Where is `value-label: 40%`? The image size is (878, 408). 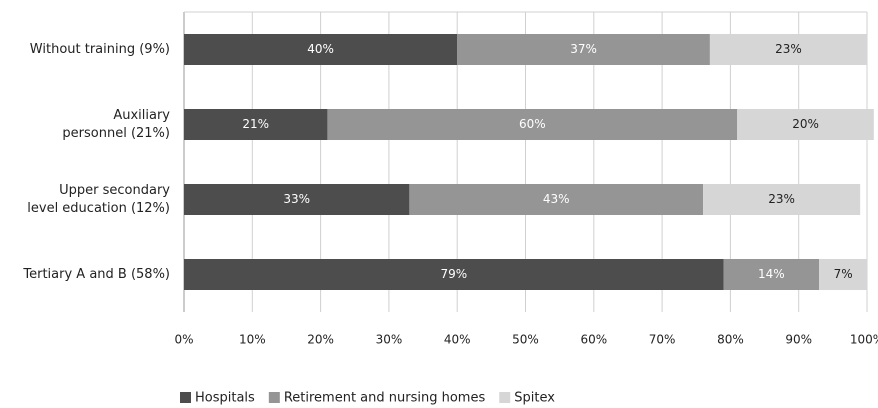
value-label: 40% is located at coordinates (320, 49).